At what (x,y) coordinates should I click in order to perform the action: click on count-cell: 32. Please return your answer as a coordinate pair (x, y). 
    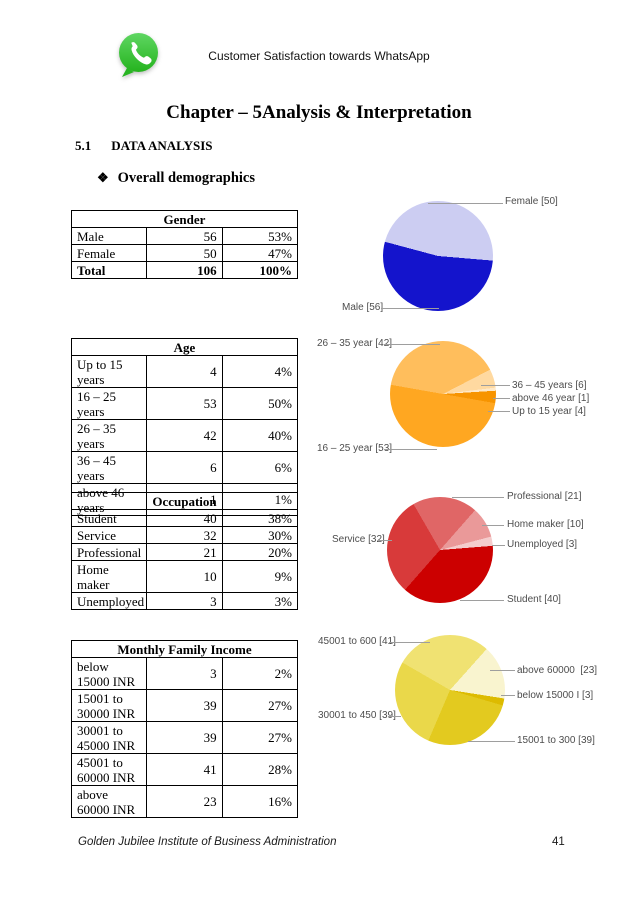
    Looking at the image, I should click on (184, 535).